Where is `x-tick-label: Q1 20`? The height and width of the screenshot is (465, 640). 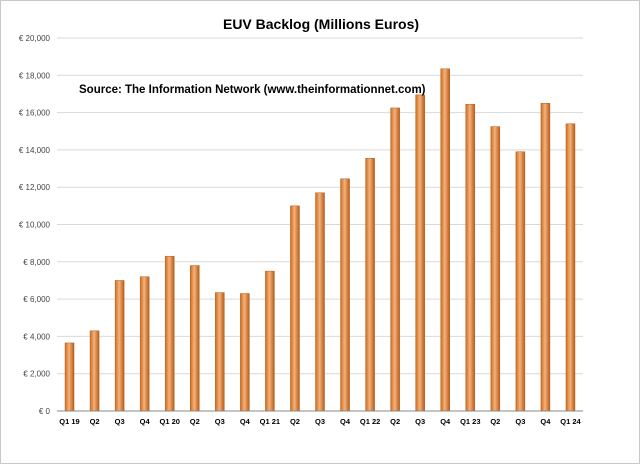 x-tick-label: Q1 20 is located at coordinates (169, 421).